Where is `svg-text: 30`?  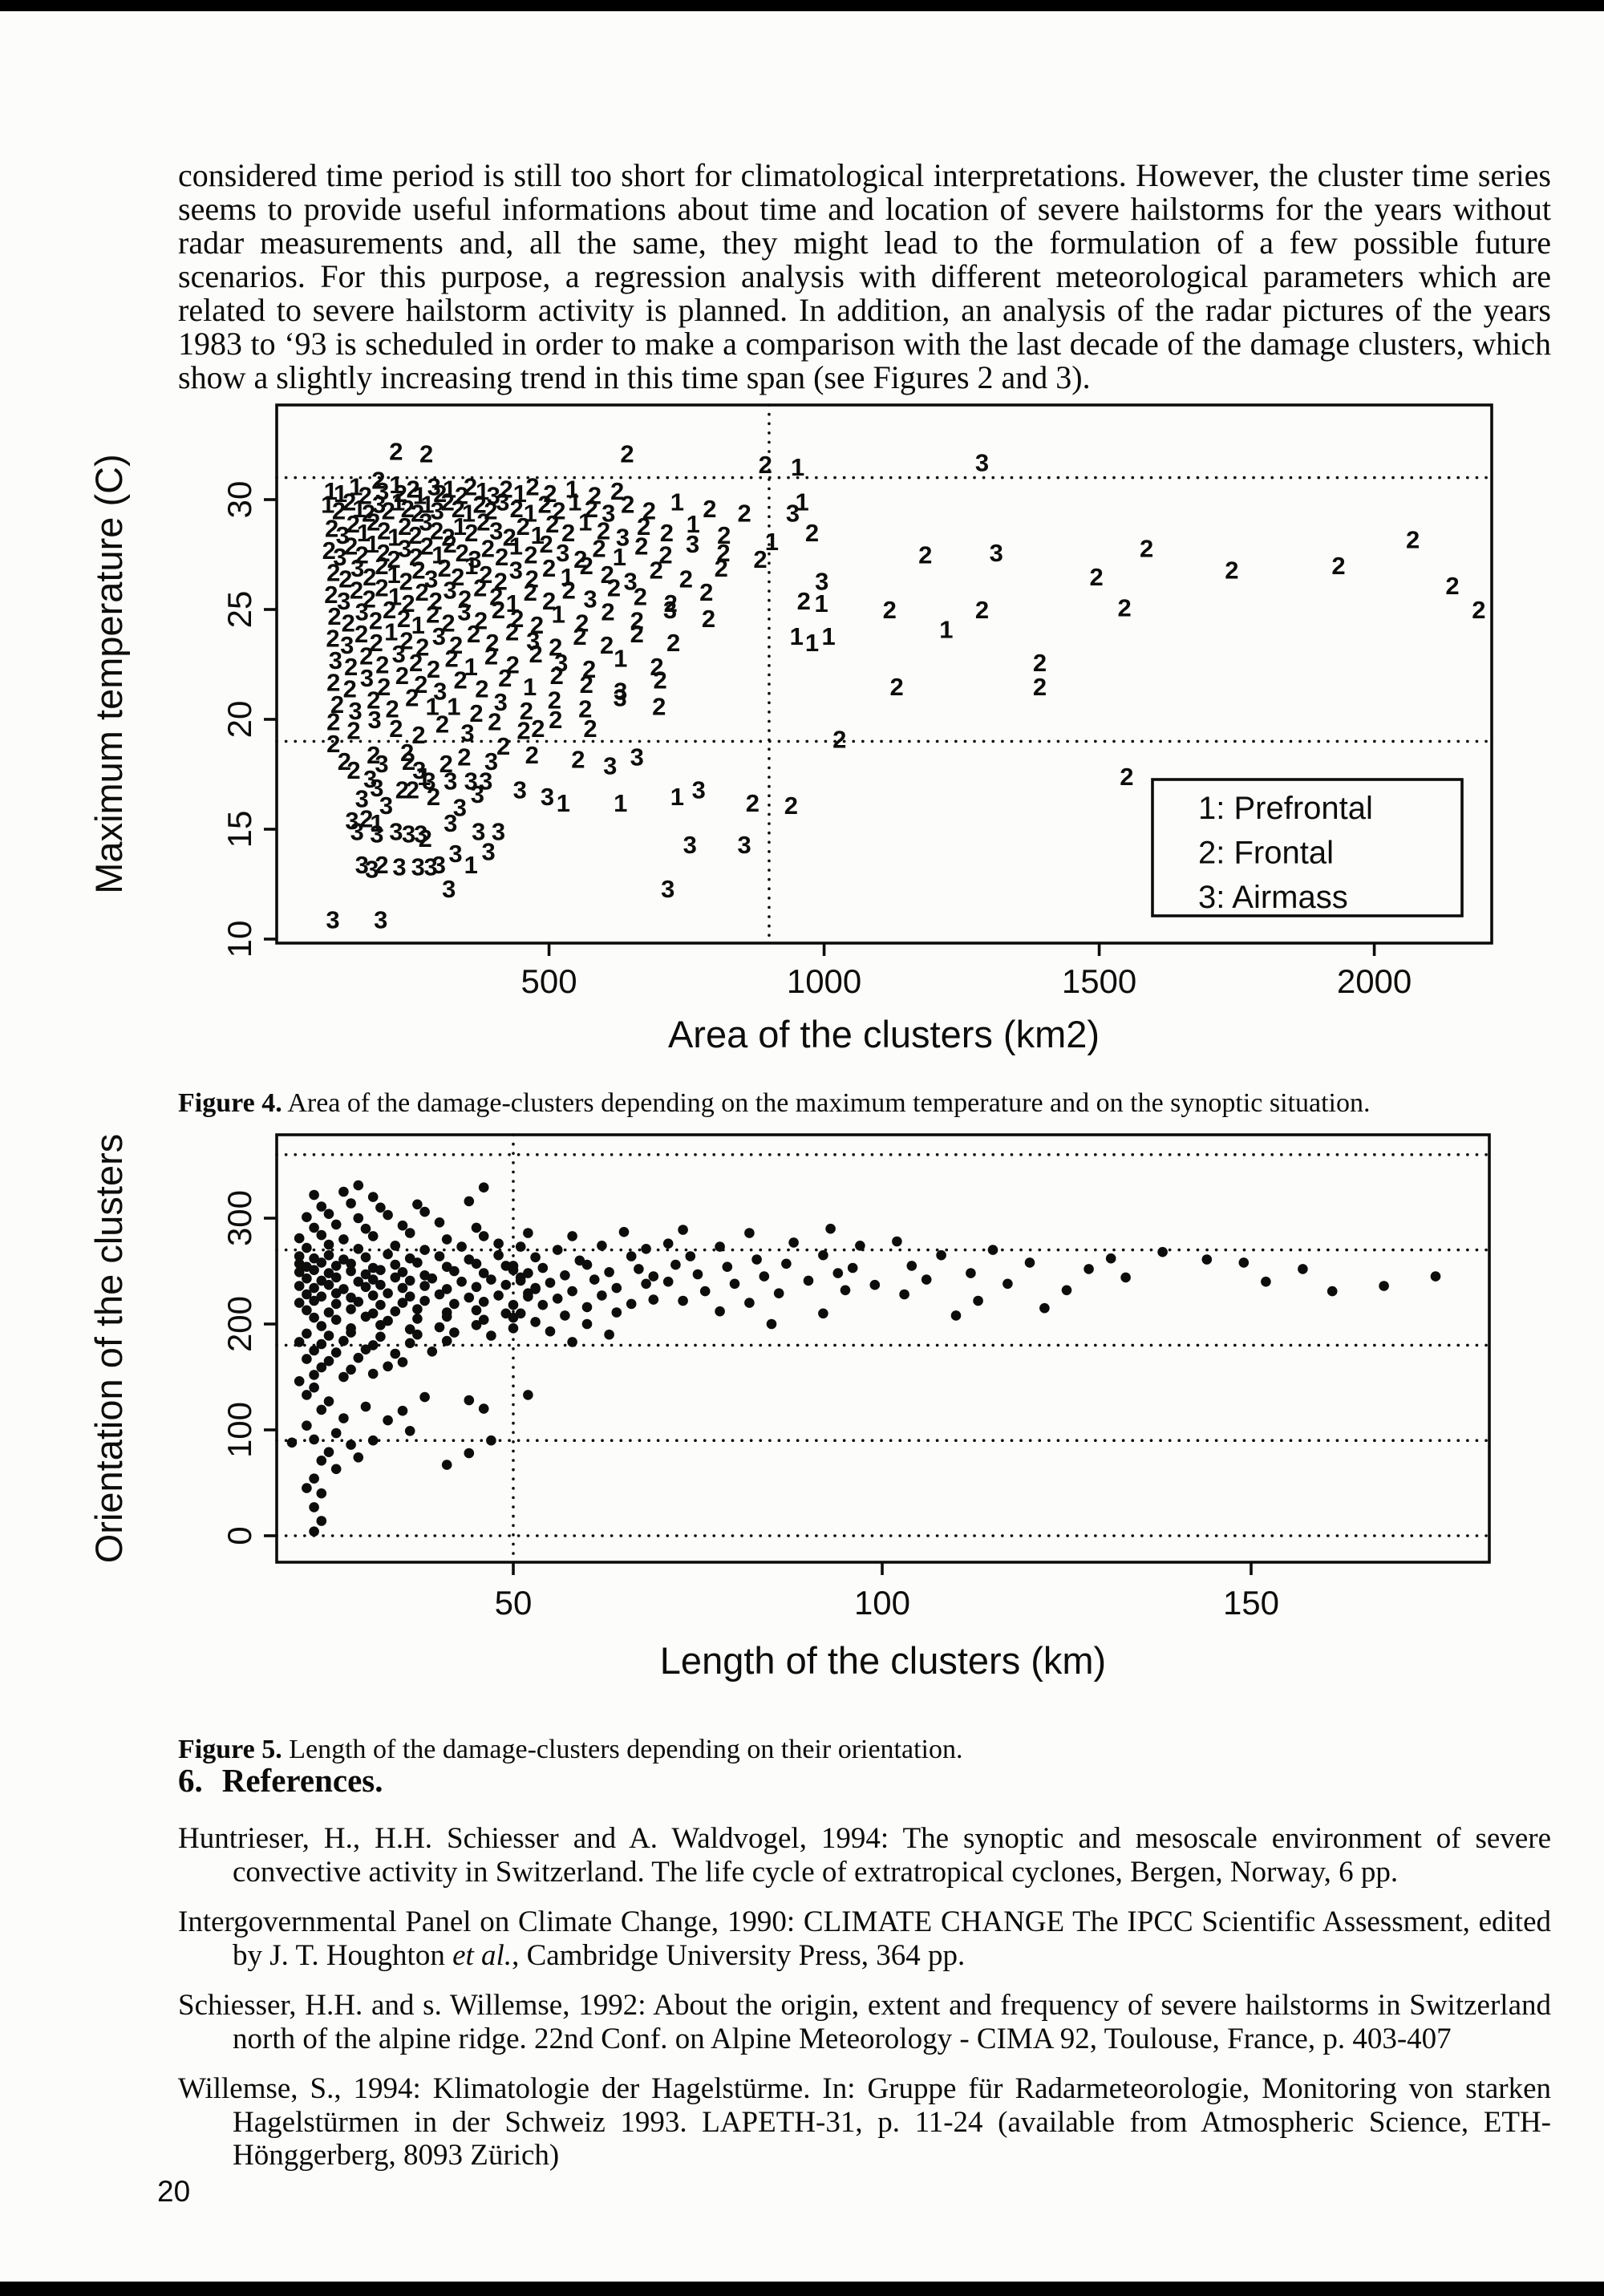 svg-text: 30 is located at coordinates (240, 500).